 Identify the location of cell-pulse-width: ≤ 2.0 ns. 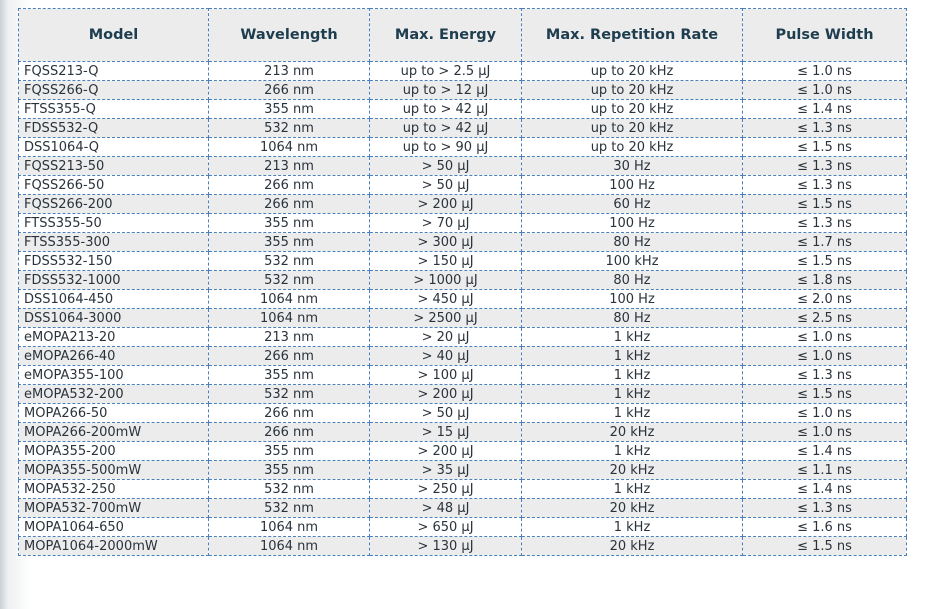
(824, 299).